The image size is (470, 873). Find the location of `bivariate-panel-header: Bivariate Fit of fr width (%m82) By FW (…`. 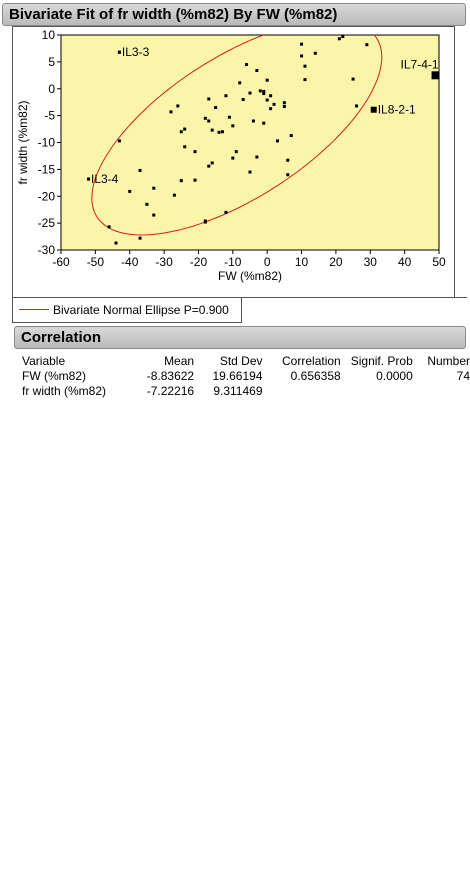

bivariate-panel-header: Bivariate Fit of fr width (%m82) By FW (… is located at coordinates (234, 14).